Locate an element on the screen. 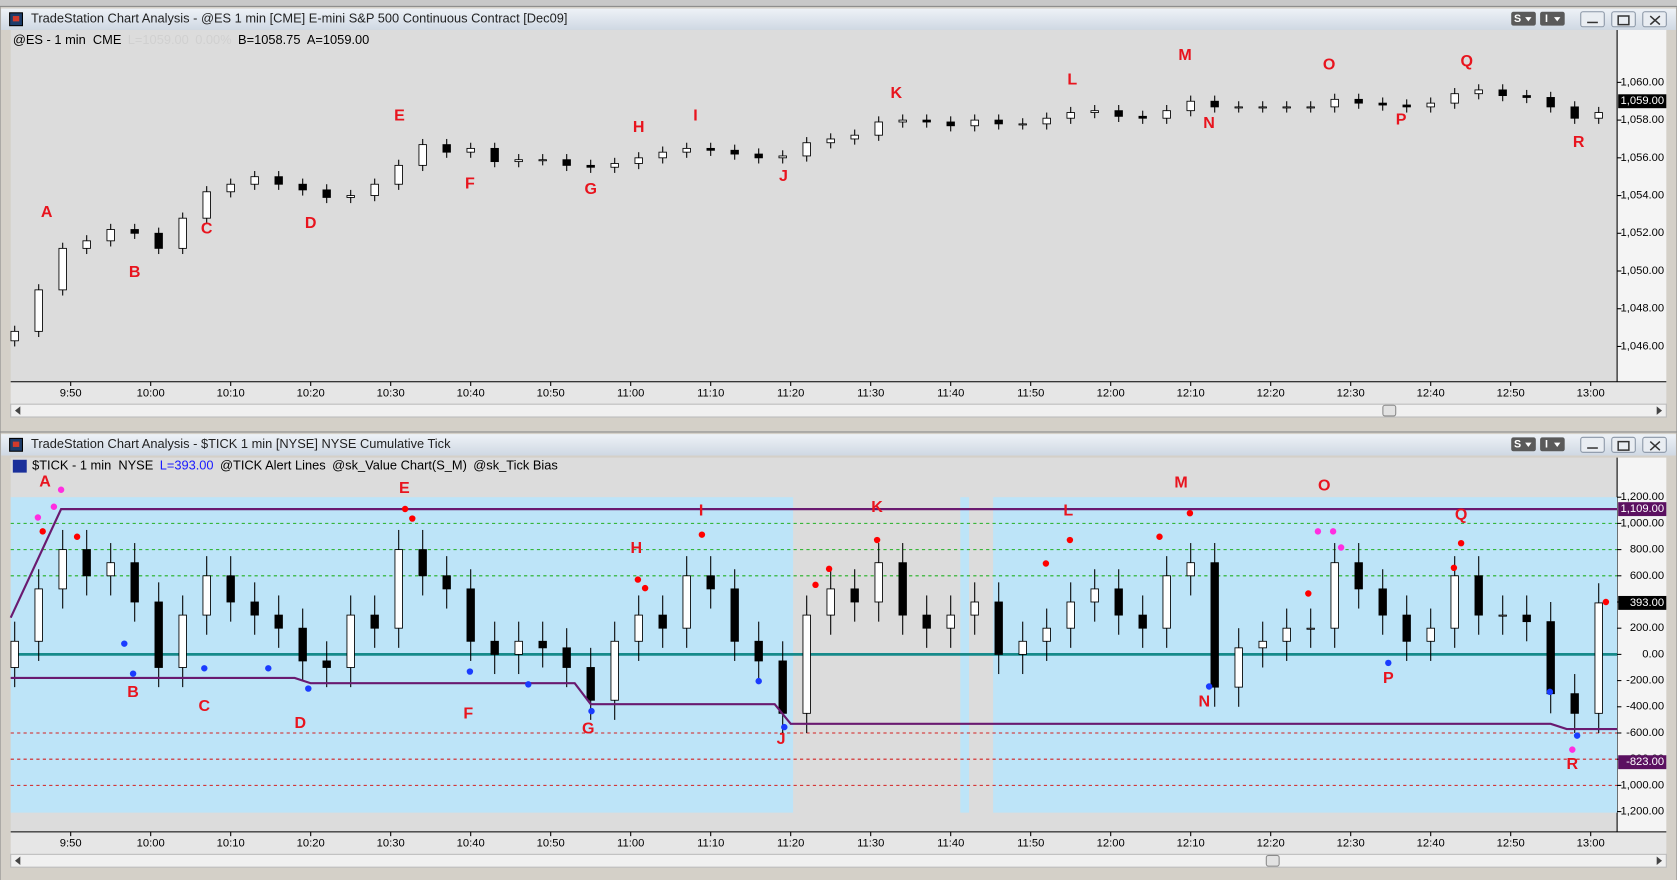 Image resolution: width=1677 pixels, height=880 pixels. price-label: 1,109.00 is located at coordinates (1642, 509).